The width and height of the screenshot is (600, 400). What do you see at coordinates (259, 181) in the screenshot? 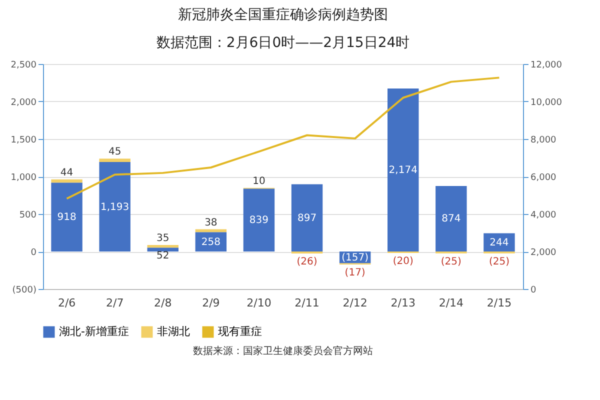
I see `data-label: 10` at bounding box center [259, 181].